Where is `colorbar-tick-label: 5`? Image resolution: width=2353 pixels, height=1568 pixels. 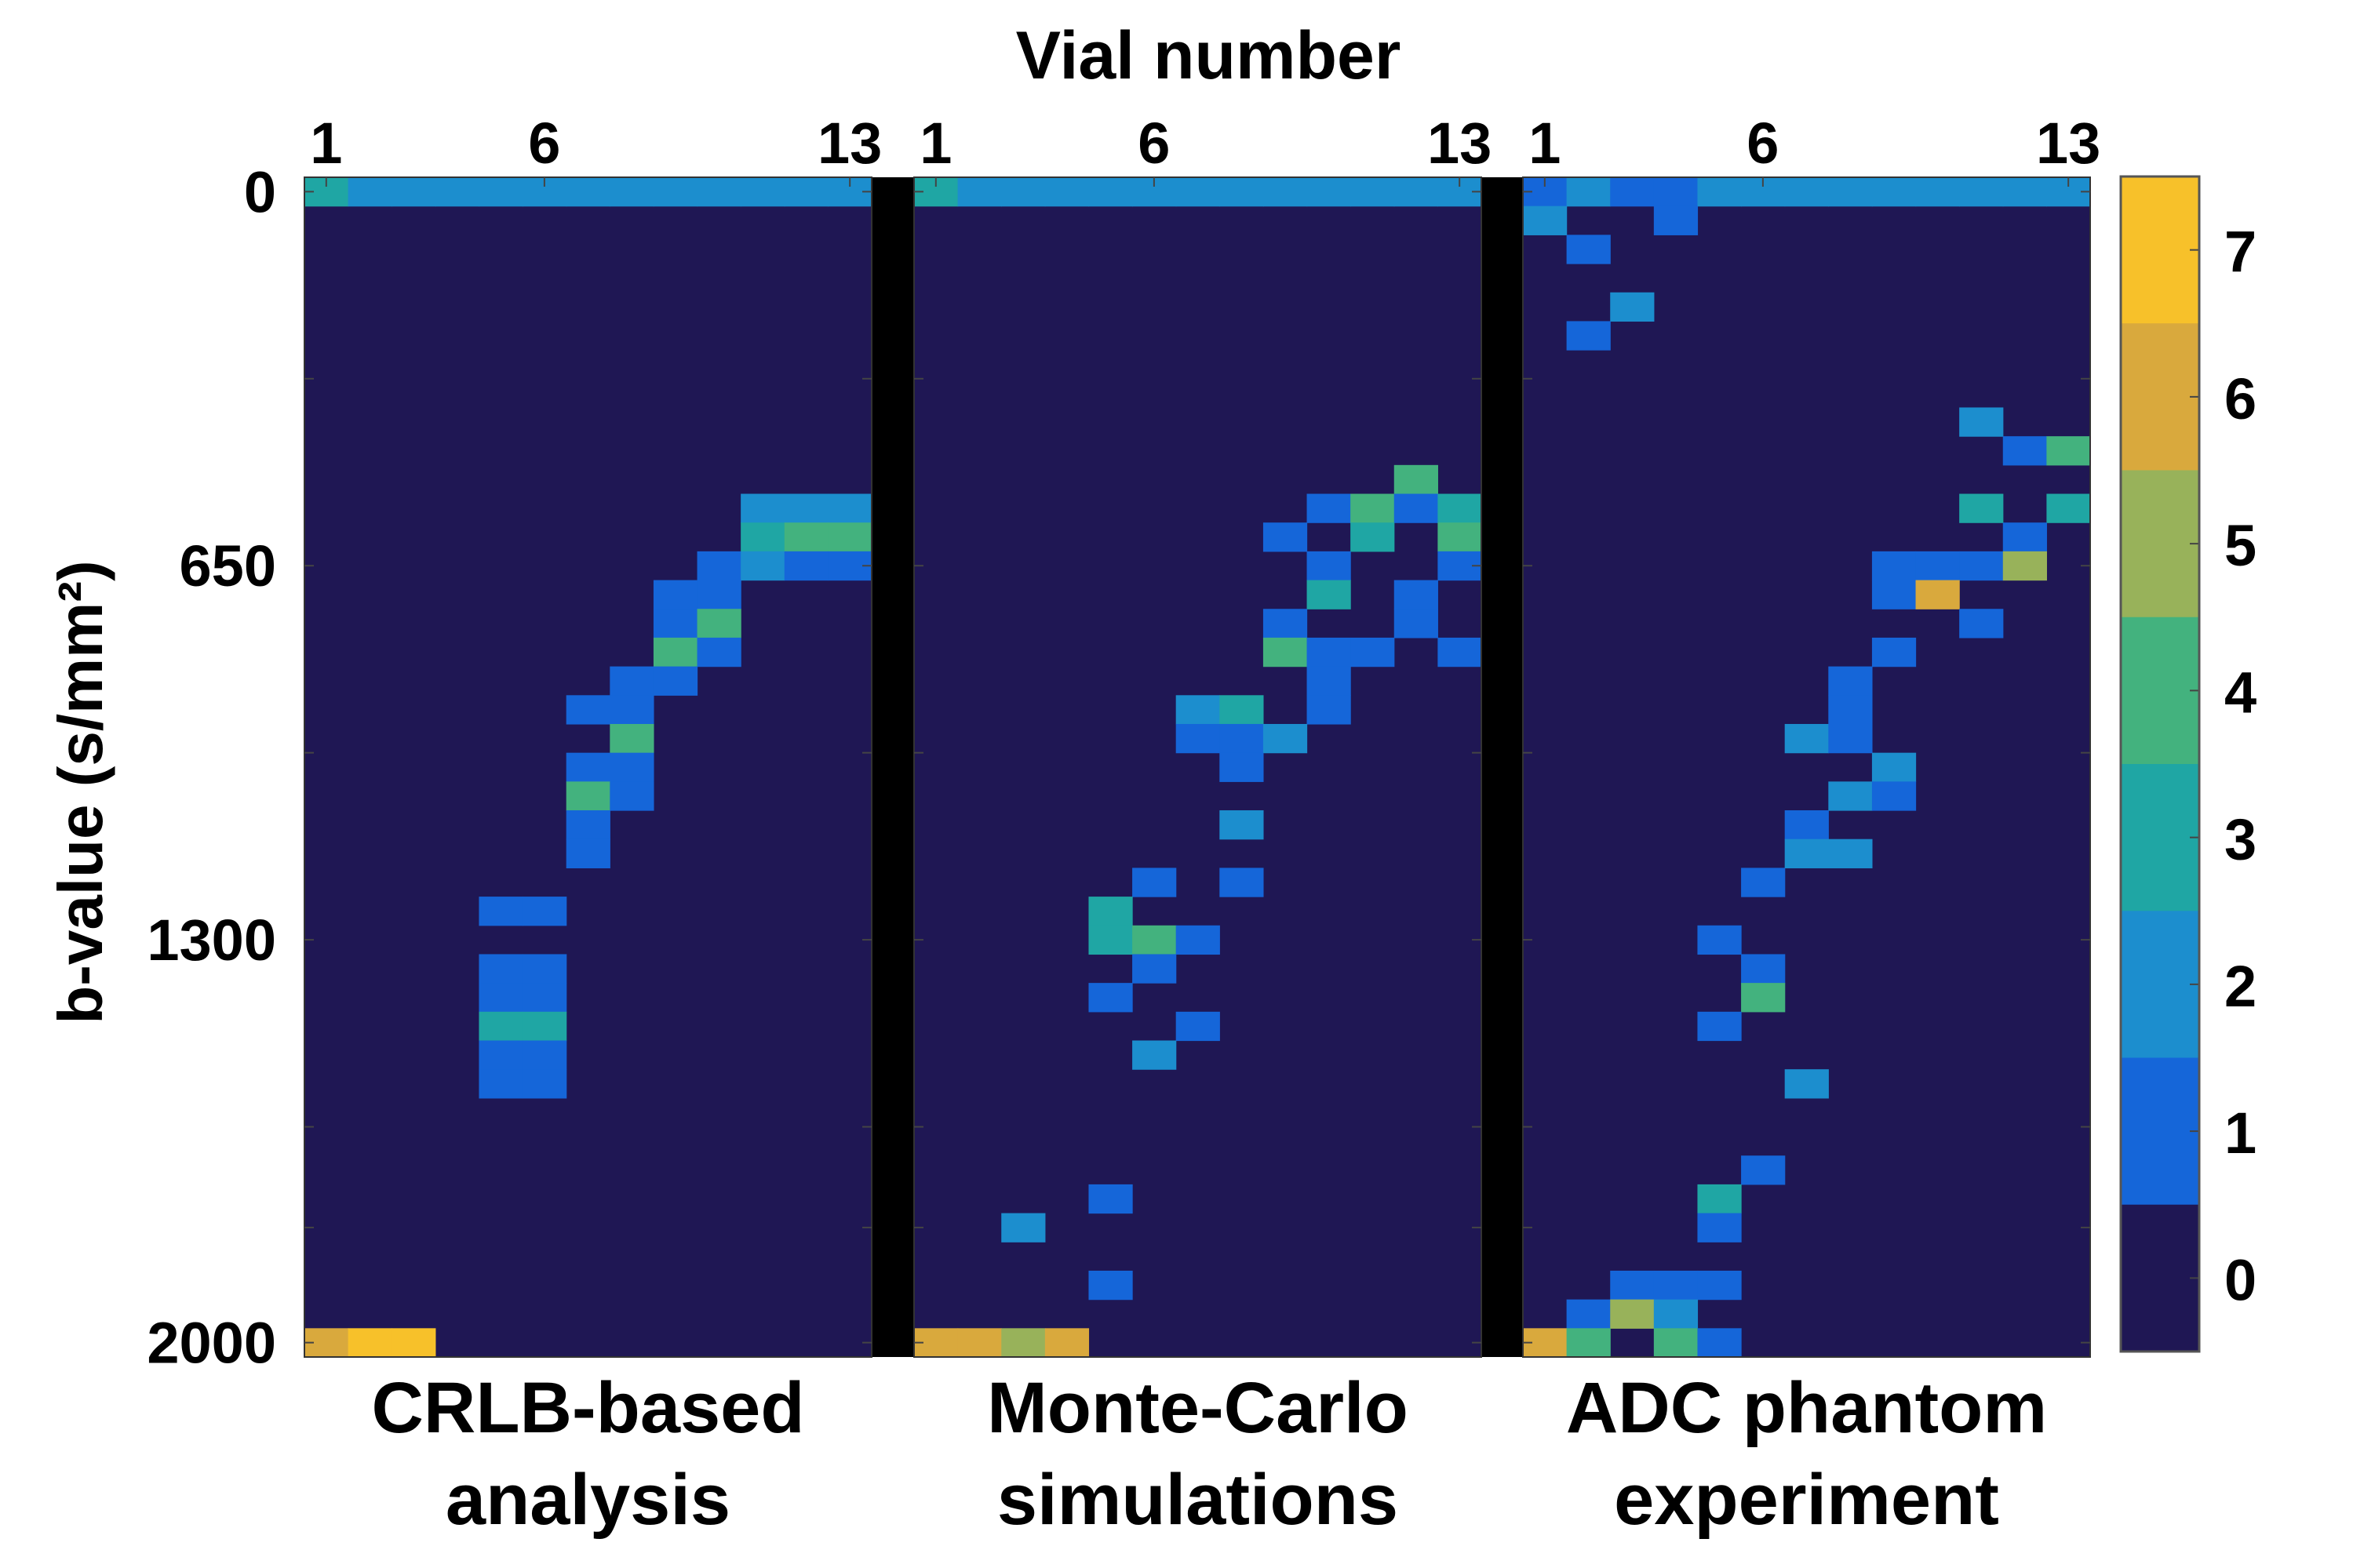
colorbar-tick-label: 5 is located at coordinates (2240, 545).